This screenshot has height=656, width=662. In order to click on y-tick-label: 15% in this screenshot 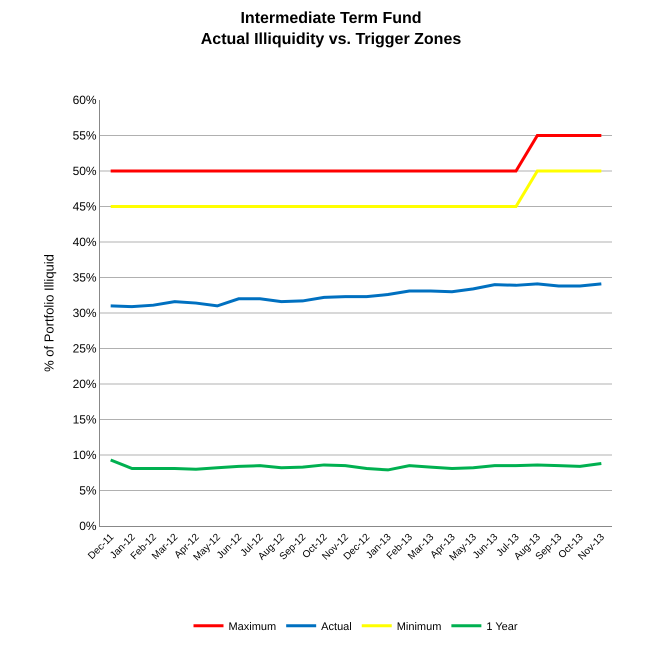, I will do `click(84, 419)`.